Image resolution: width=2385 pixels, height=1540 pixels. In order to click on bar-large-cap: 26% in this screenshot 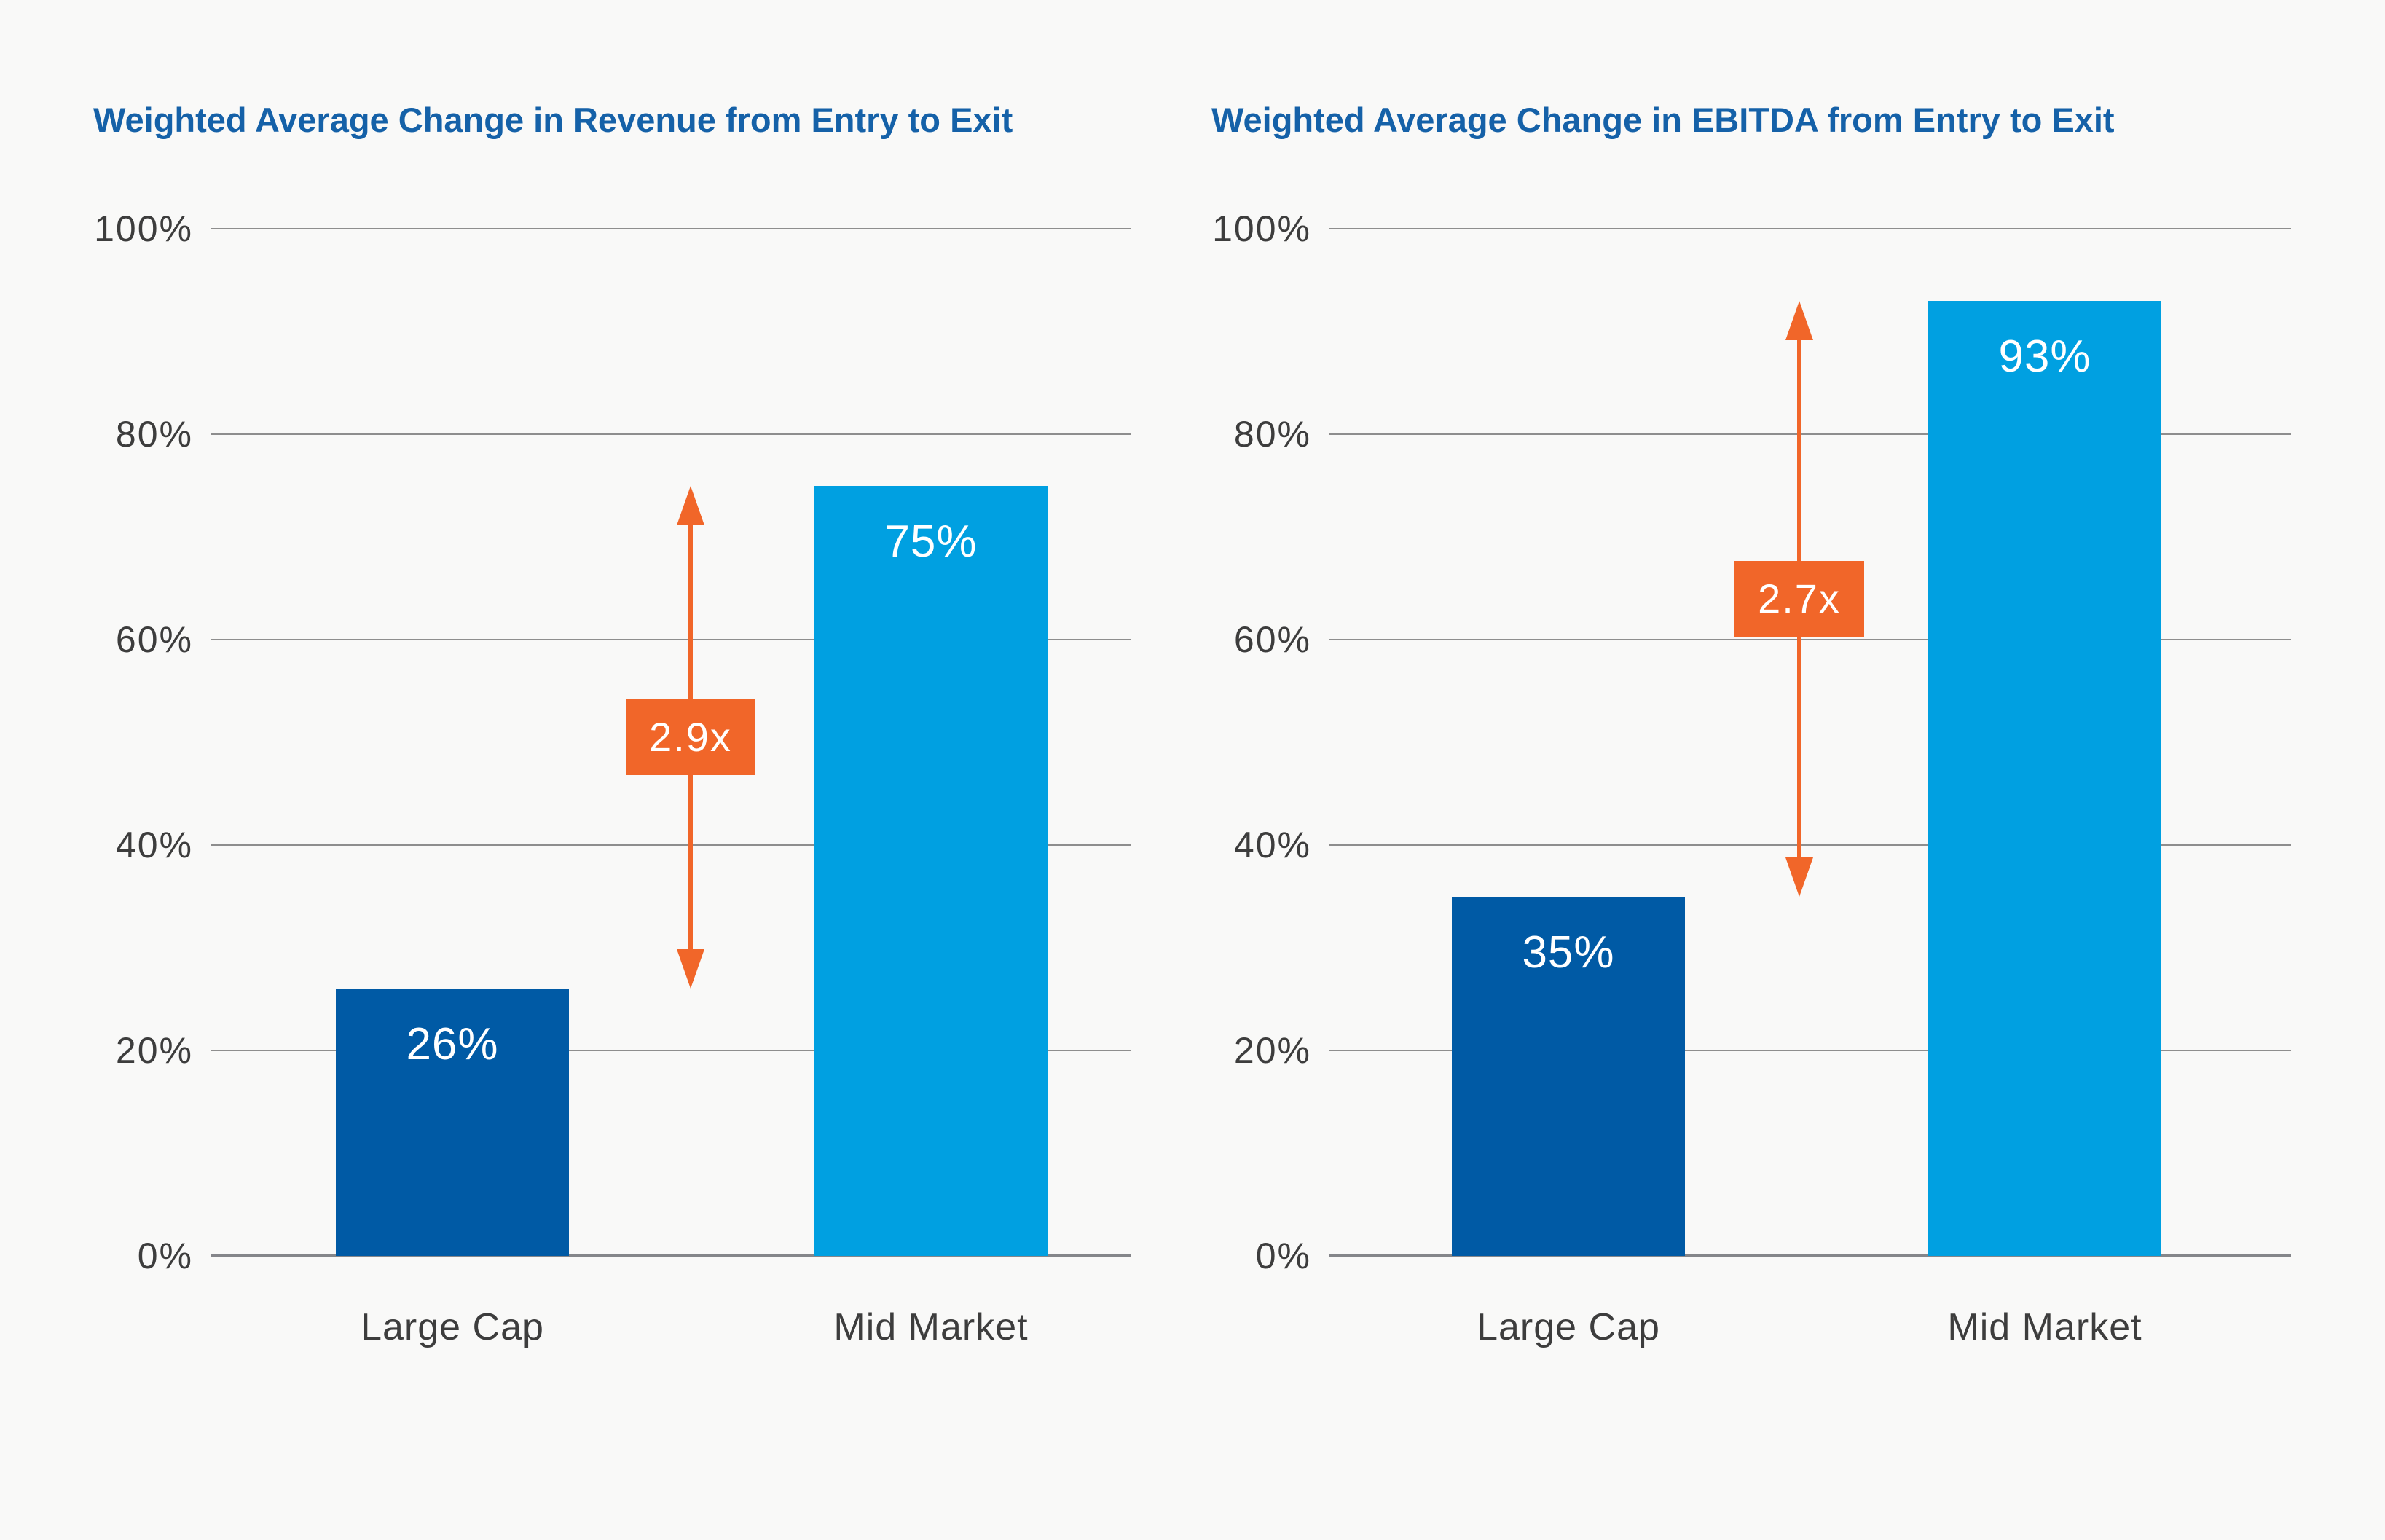, I will do `click(452, 1122)`.